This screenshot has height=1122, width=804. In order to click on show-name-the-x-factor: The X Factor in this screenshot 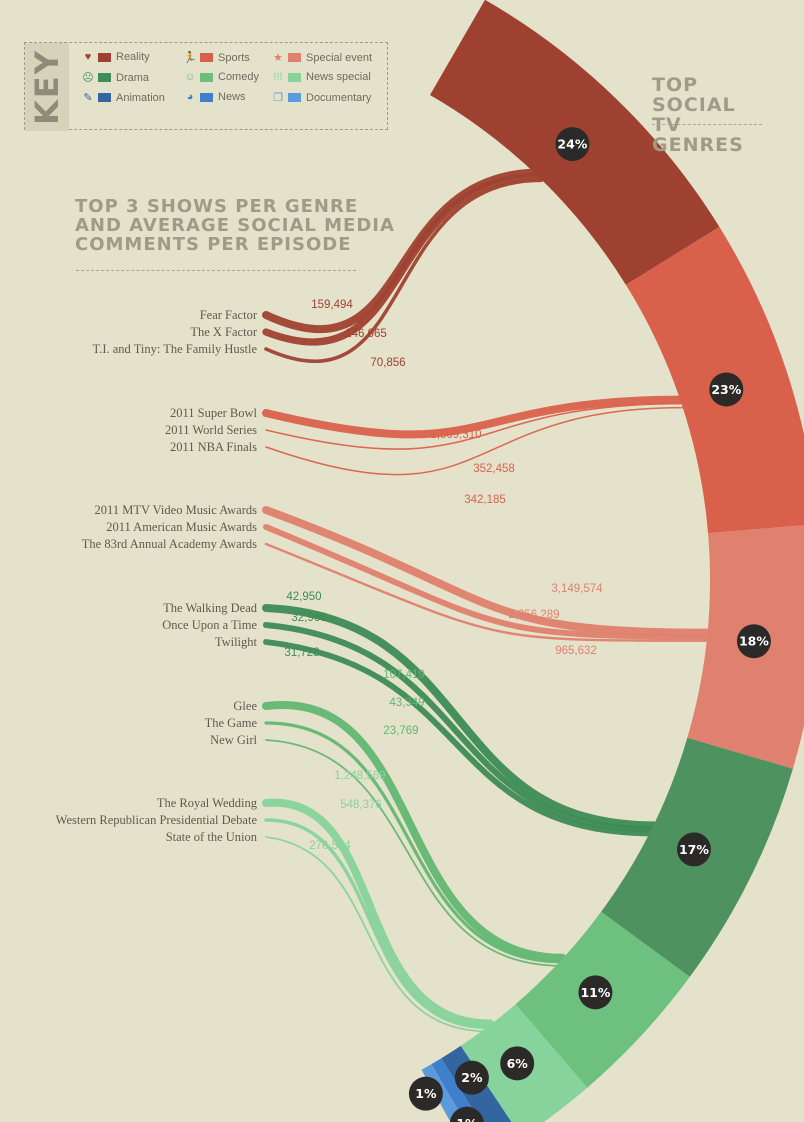, I will do `click(223, 332)`.